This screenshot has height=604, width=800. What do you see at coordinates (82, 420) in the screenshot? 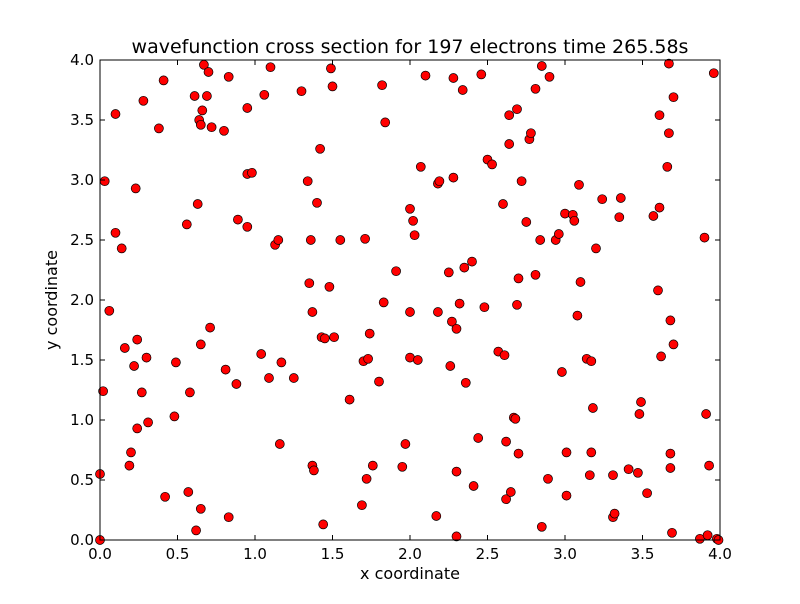
I see `y-tick-label: 1.0` at bounding box center [82, 420].